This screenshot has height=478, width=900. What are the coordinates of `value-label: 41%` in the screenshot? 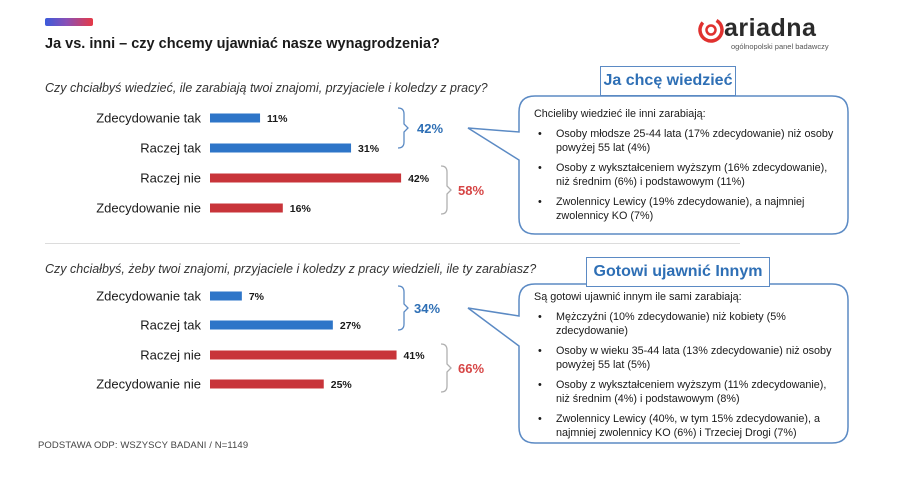 It's located at (415, 356).